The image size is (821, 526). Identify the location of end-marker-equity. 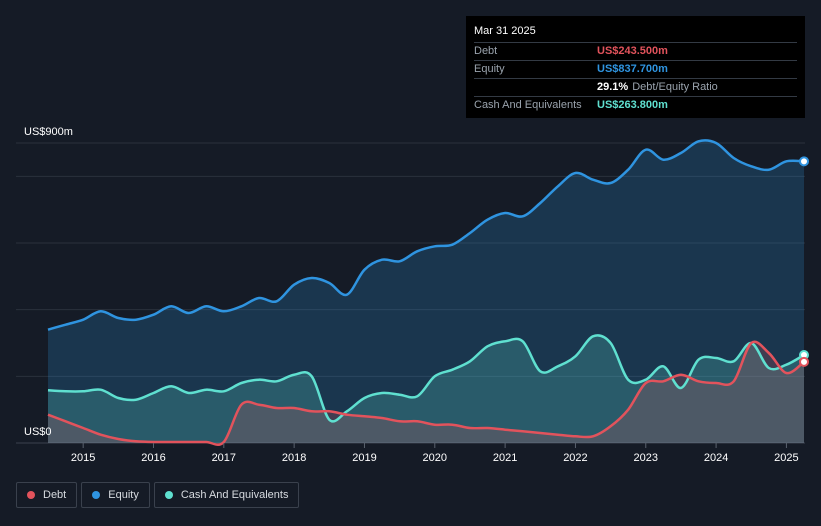
(804, 161).